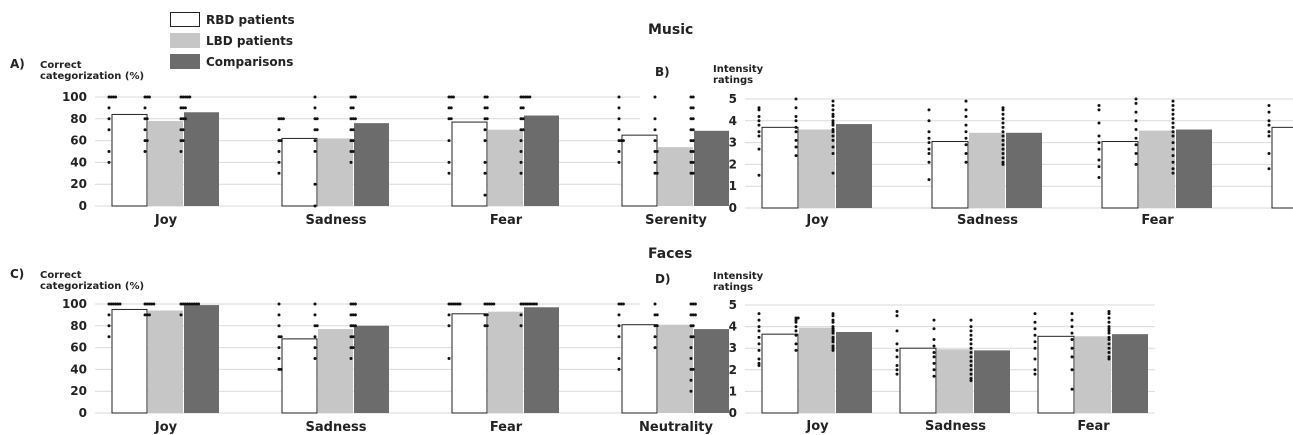 The image size is (1293, 435). Describe the element at coordinates (738, 276) in the screenshot. I see `y-axis-title-d: Intensity` at that location.